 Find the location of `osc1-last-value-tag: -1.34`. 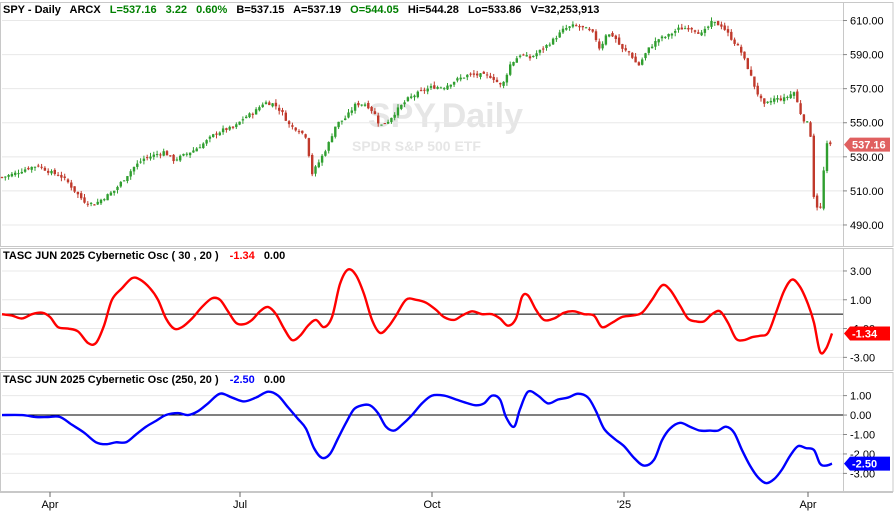

osc1-last-value-tag: -1.34 is located at coordinates (867, 333).